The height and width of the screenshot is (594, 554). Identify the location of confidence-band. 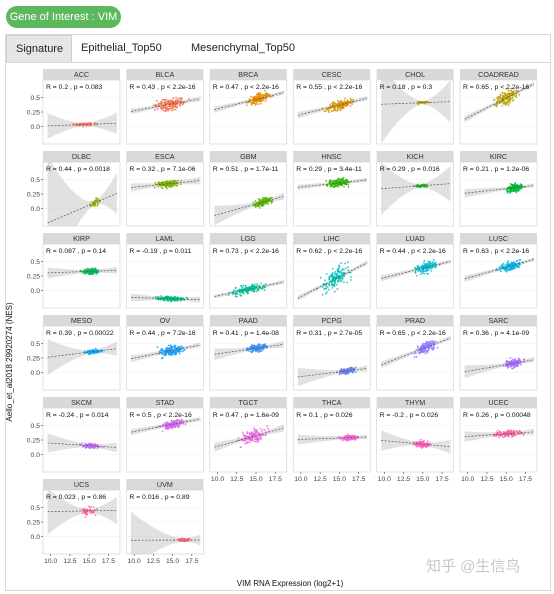
(82, 512).